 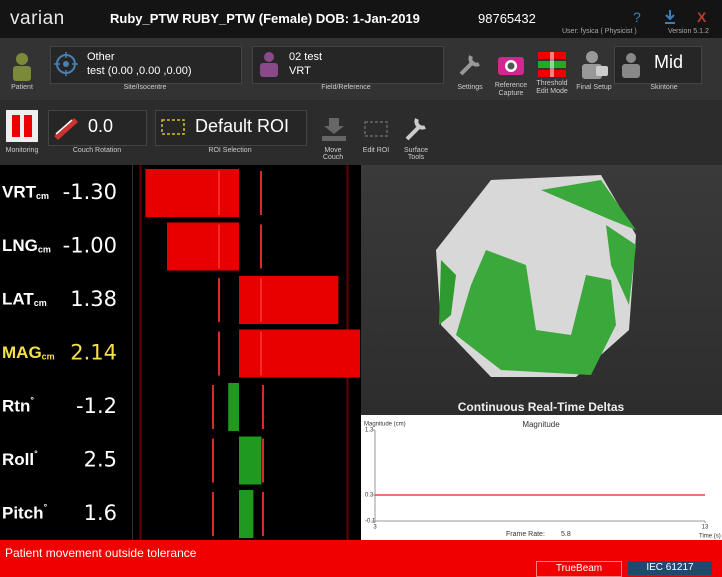 What do you see at coordinates (637, 17) in the screenshot?
I see `help-button: ?` at bounding box center [637, 17].